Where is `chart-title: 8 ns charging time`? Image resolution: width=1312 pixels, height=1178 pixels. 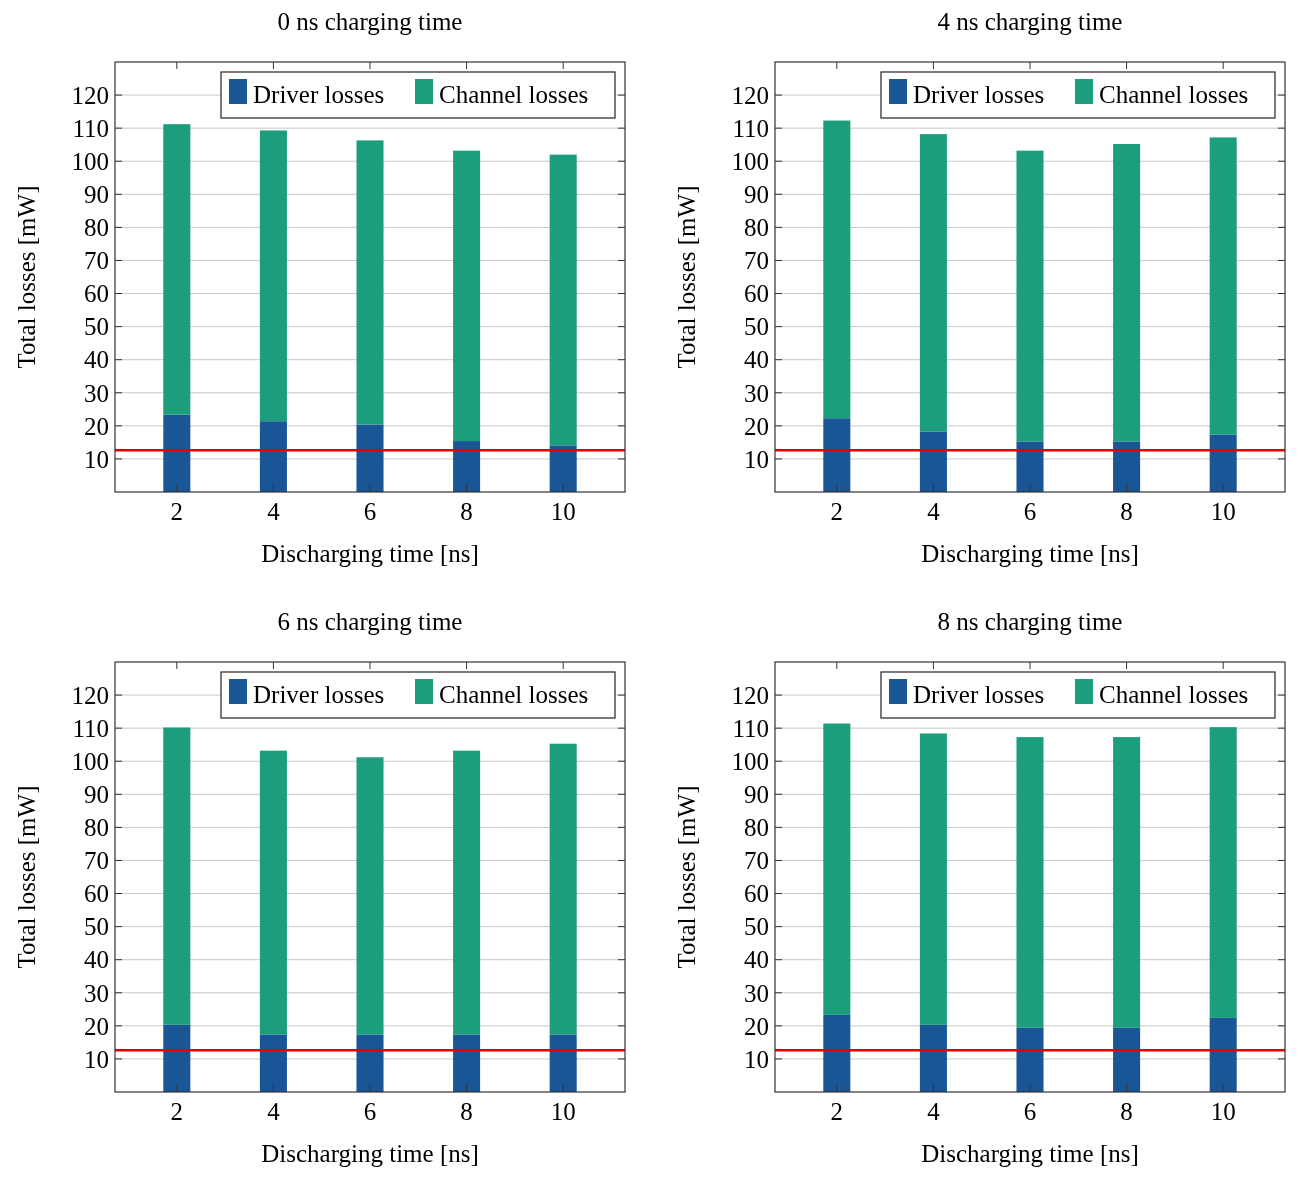 chart-title: 8 ns charging time is located at coordinates (1030, 621).